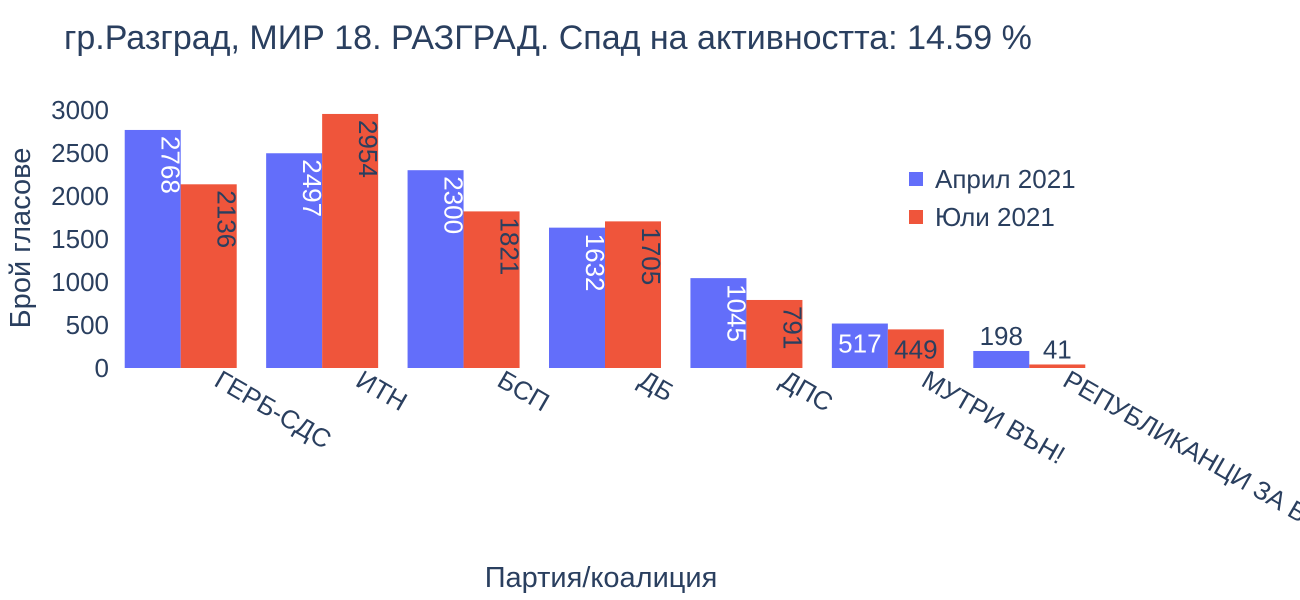  Describe the element at coordinates (993, 417) in the screenshot. I see `x-tick-label: МУТРИ ВЪН!` at that location.